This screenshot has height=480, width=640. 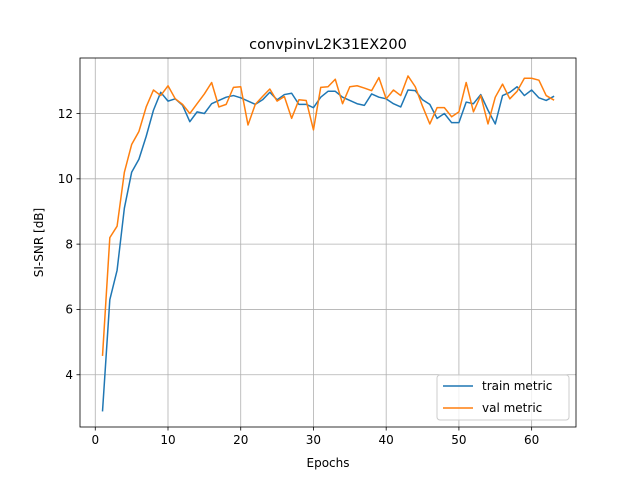 I want to click on x-tick-label: 20, so click(x=240, y=440).